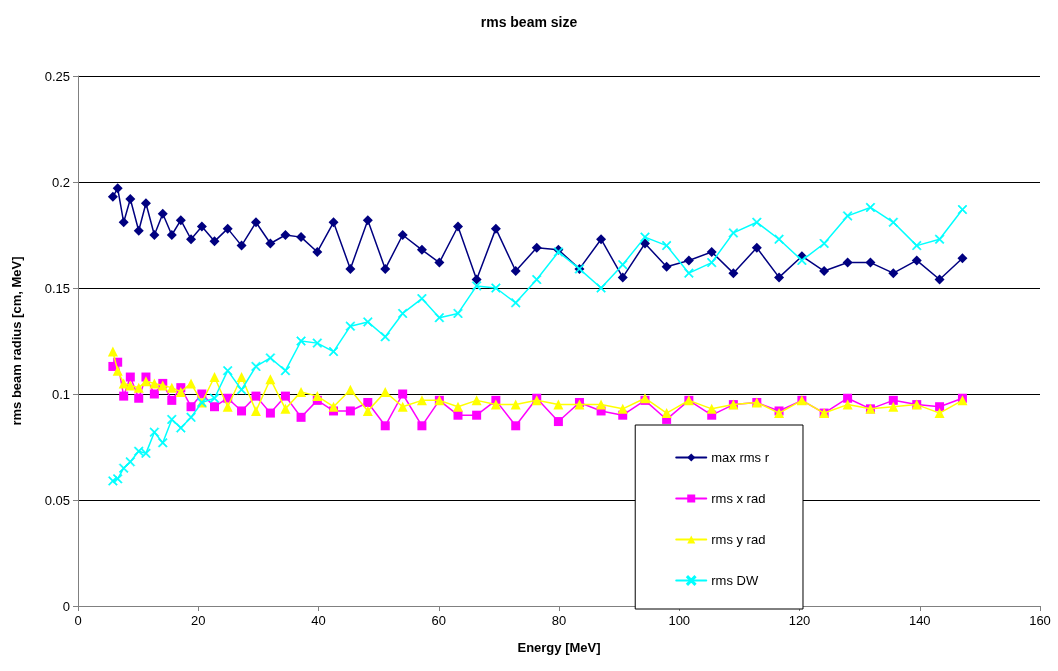 This screenshot has width=1058, height=671. What do you see at coordinates (57, 500) in the screenshot?
I see `y-tick-label: 0.05` at bounding box center [57, 500].